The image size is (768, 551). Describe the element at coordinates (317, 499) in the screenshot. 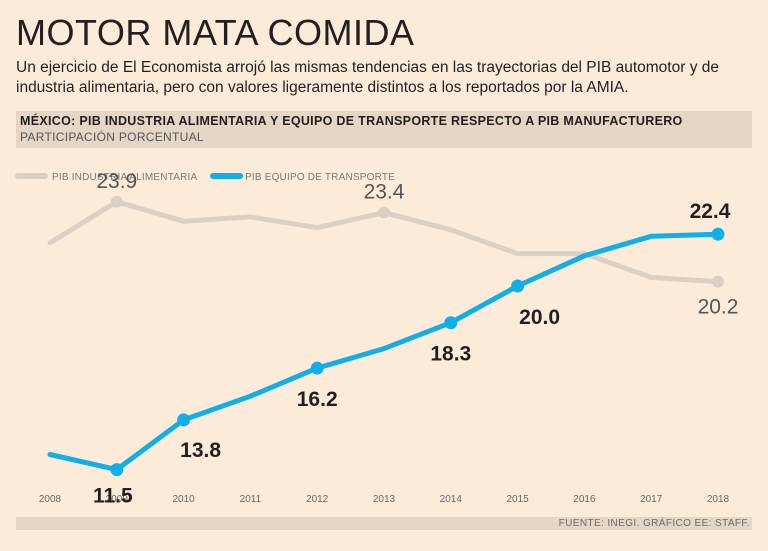

I see `x-tick-label: 2012` at that location.